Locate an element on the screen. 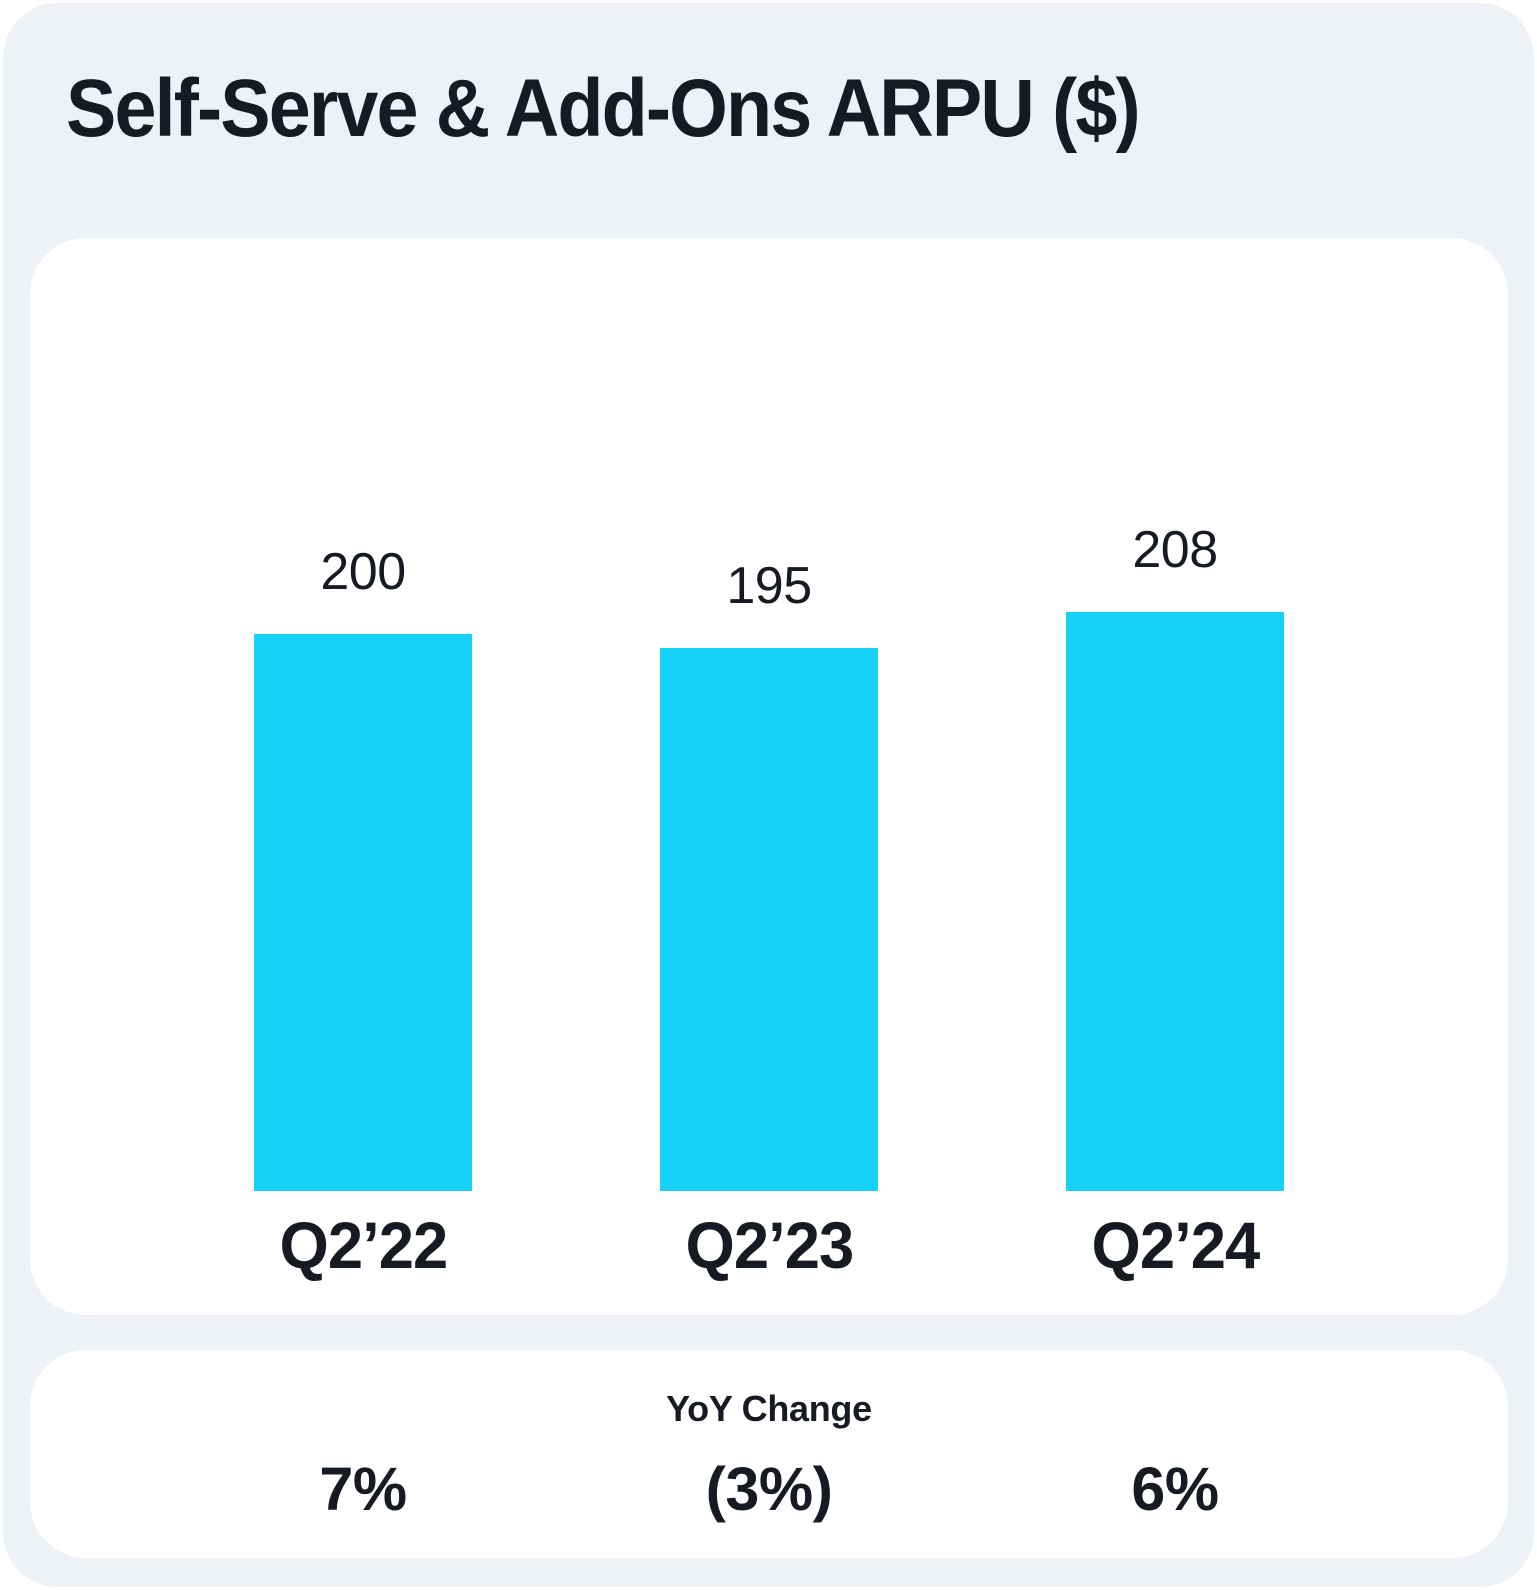  yoy-values-row: 7% (3%) 6% is located at coordinates (769, 1489).